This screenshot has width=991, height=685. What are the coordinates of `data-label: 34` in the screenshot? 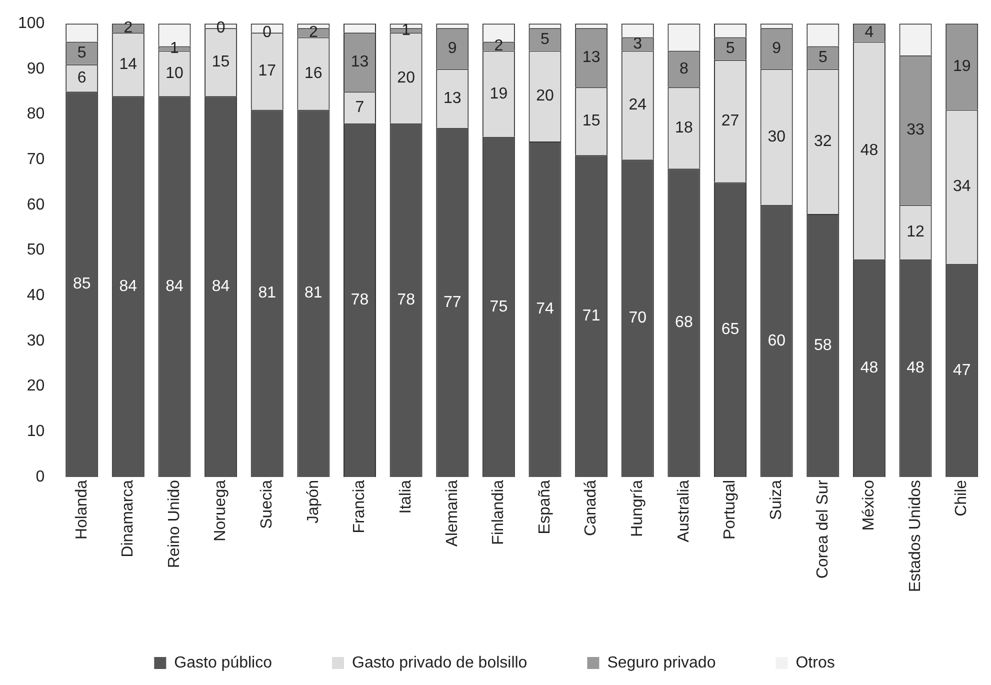 It's located at (961, 187).